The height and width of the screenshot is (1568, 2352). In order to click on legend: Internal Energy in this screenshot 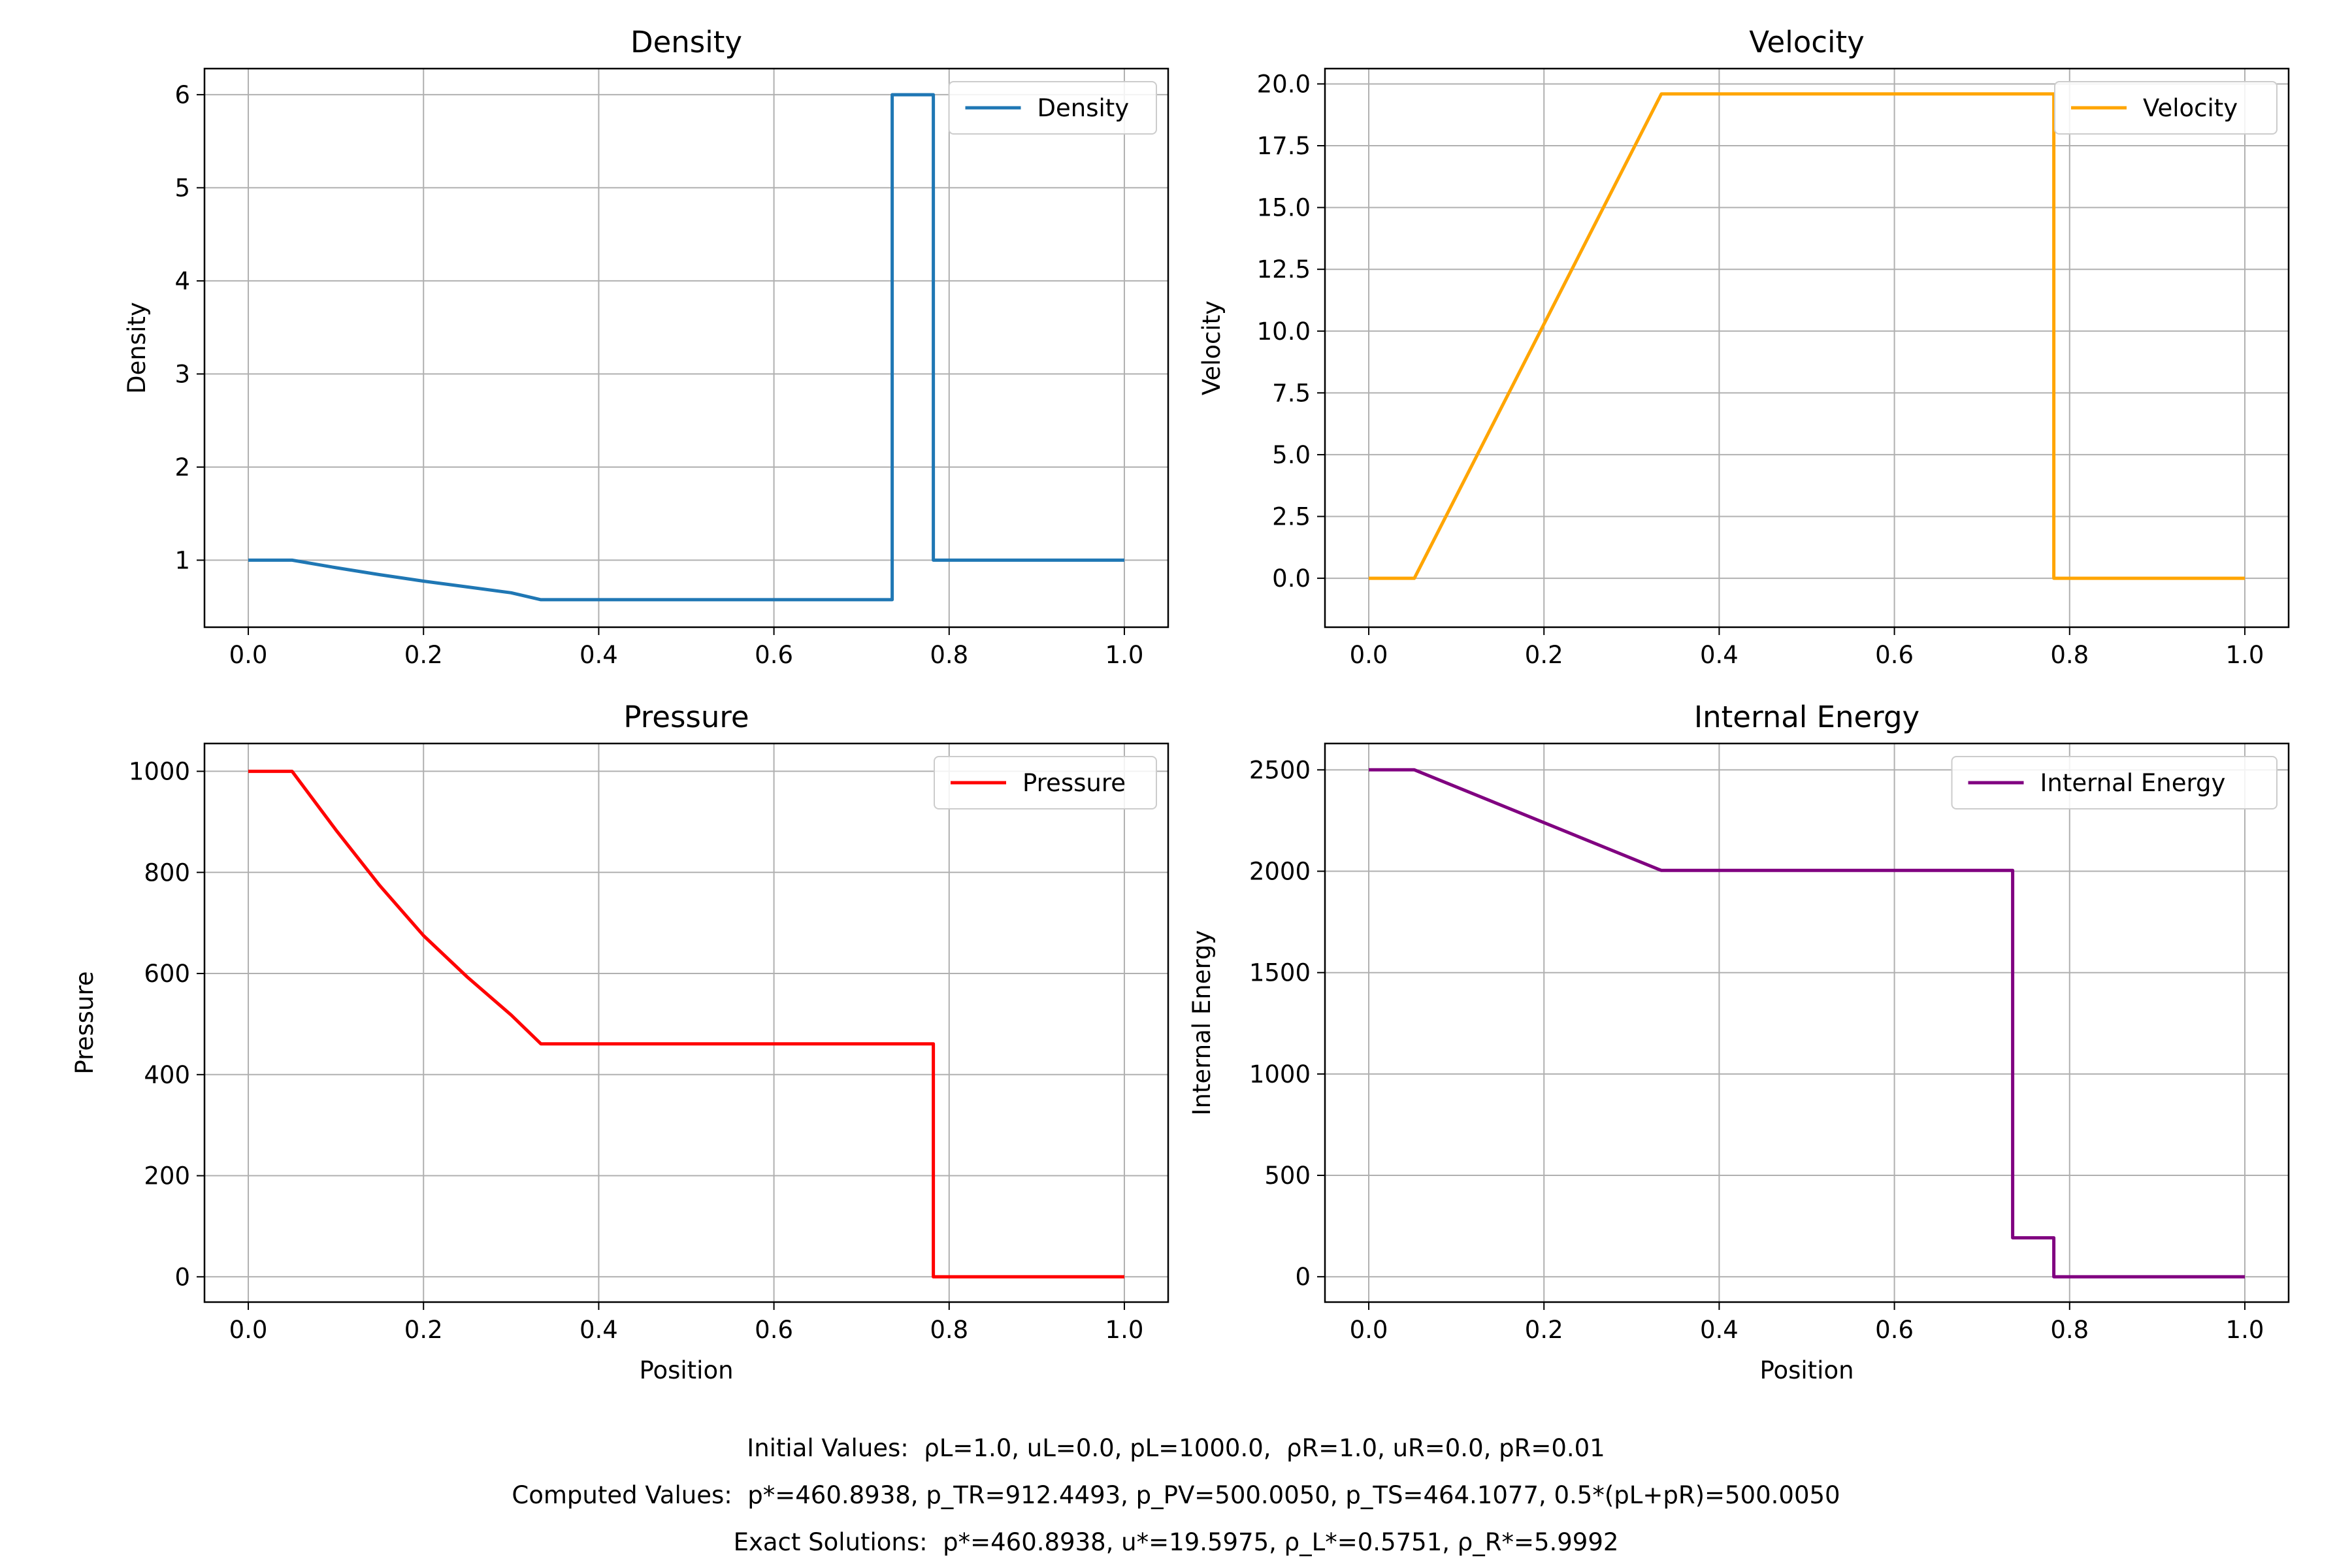, I will do `click(2114, 782)`.